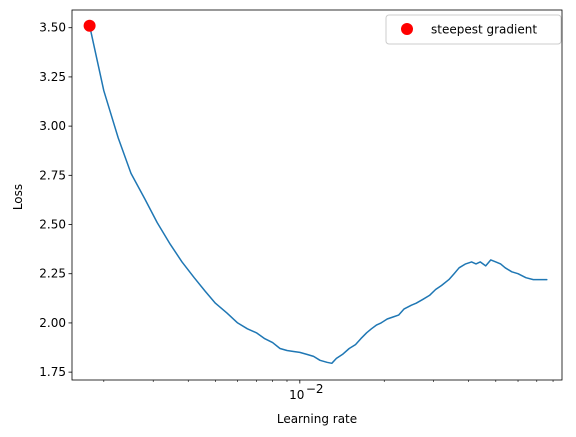 Image resolution: width=576 pixels, height=437 pixels. I want to click on legend-label: steepest gradient, so click(484, 30).